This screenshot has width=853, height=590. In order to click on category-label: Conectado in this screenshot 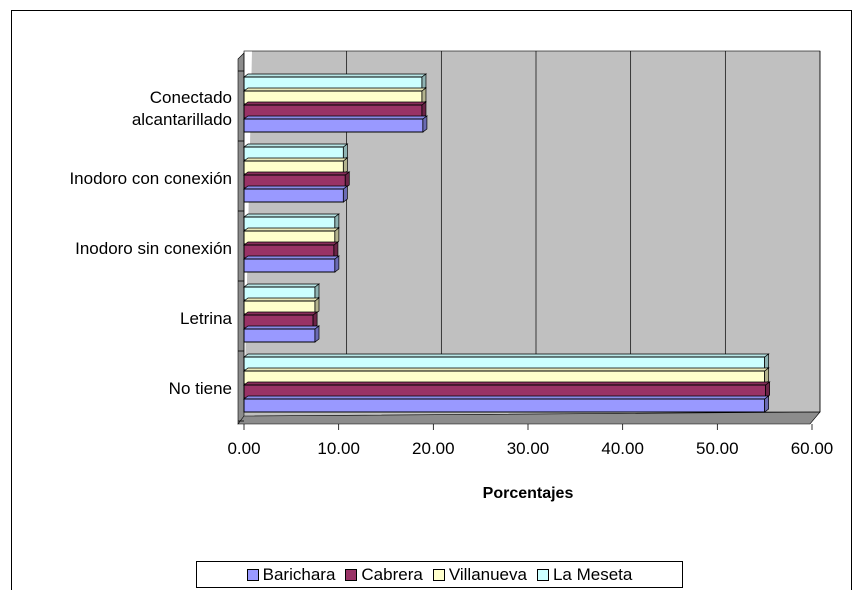, I will do `click(191, 97)`.